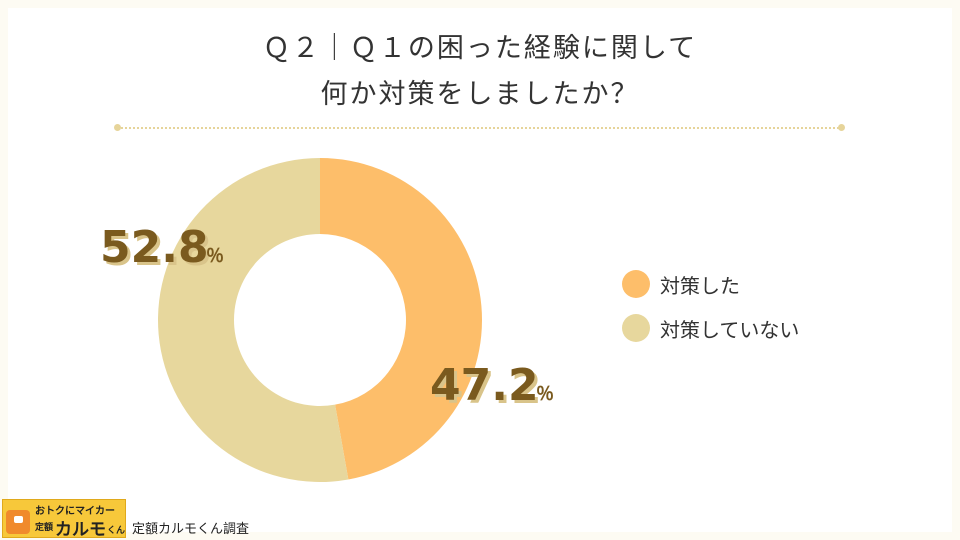 This screenshot has width=960, height=540. I want to click on title-line-1: Ｑ２｜Ｑ１の困った経験に関して, so click(480, 48).